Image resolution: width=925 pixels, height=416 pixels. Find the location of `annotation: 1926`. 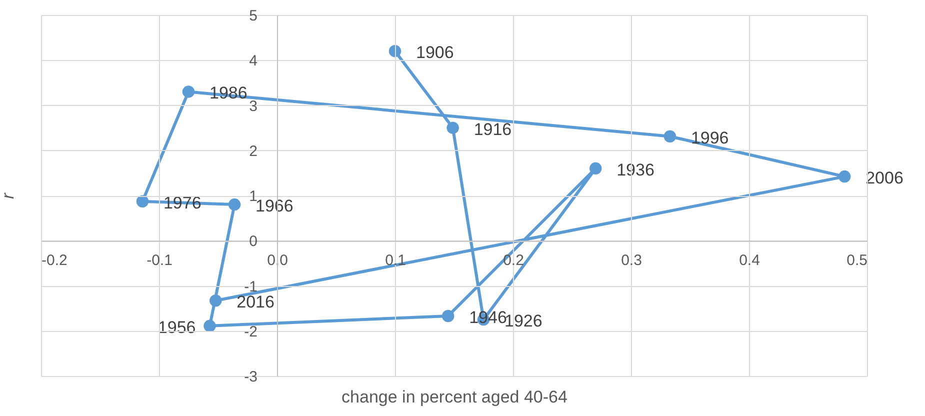

annotation: 1926 is located at coordinates (523, 321).